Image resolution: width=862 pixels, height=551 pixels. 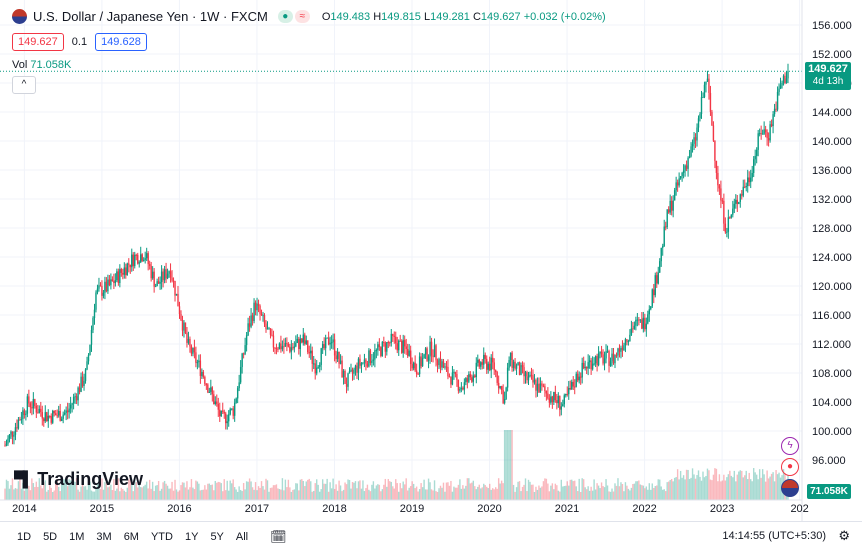 I want to click on y-tick-label: 100.000, so click(x=832, y=432).